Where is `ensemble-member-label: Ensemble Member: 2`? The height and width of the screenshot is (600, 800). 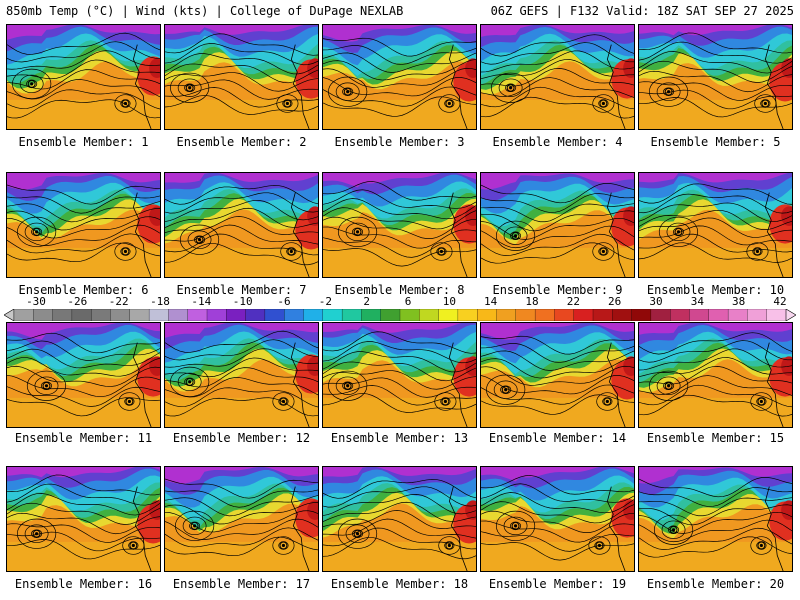 ensemble-member-label: Ensemble Member: 2 is located at coordinates (241, 142).